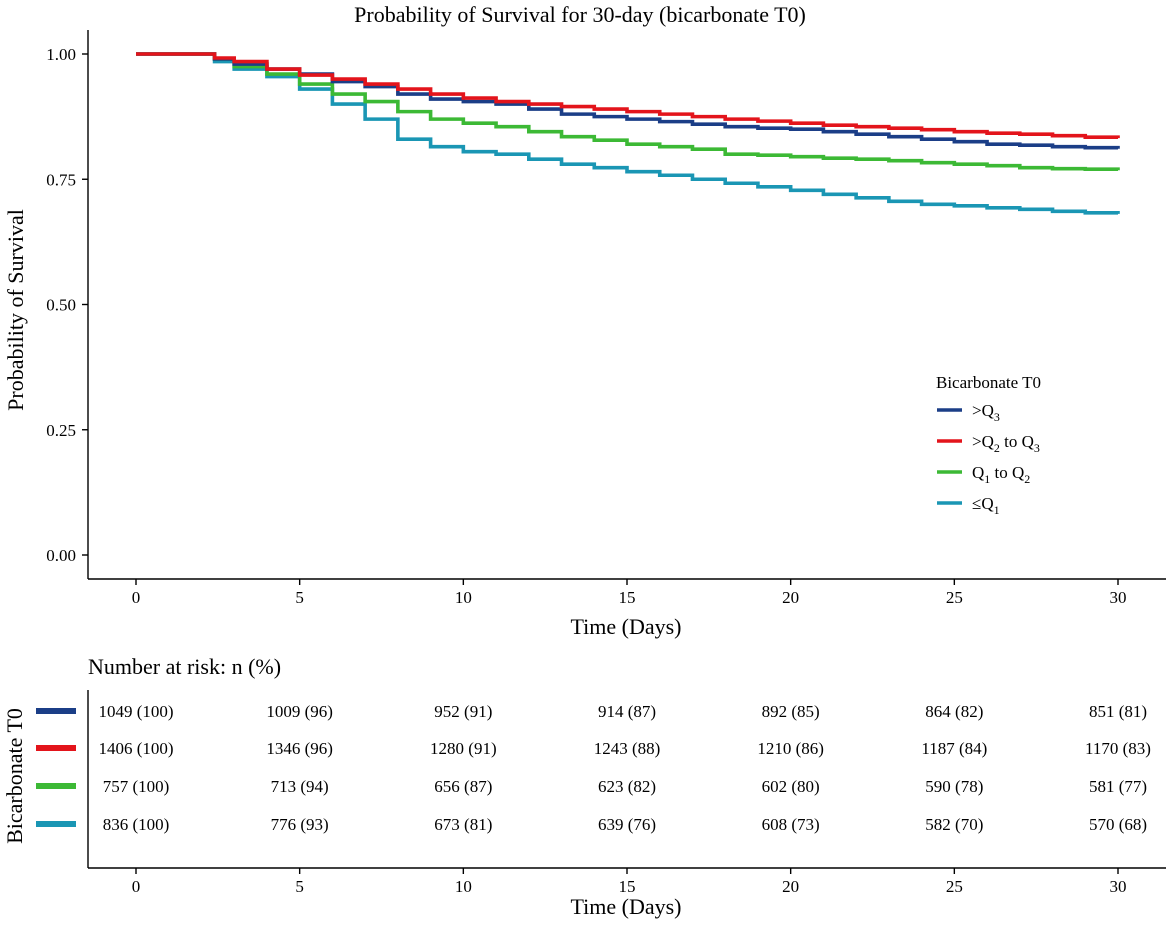 The width and height of the screenshot is (1170, 925). I want to click on risk-cell: 713 (94), so click(300, 786).